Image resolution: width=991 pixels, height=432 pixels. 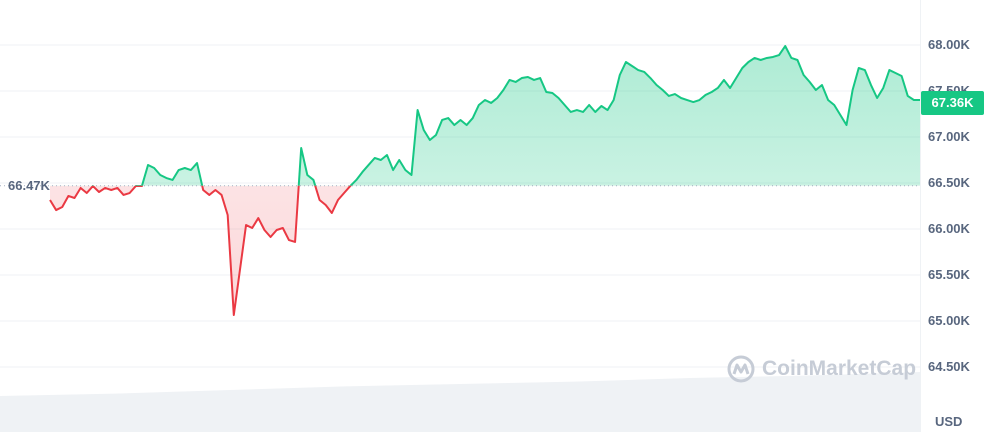 What do you see at coordinates (949, 274) in the screenshot?
I see `y-tick-label: 65.50K` at bounding box center [949, 274].